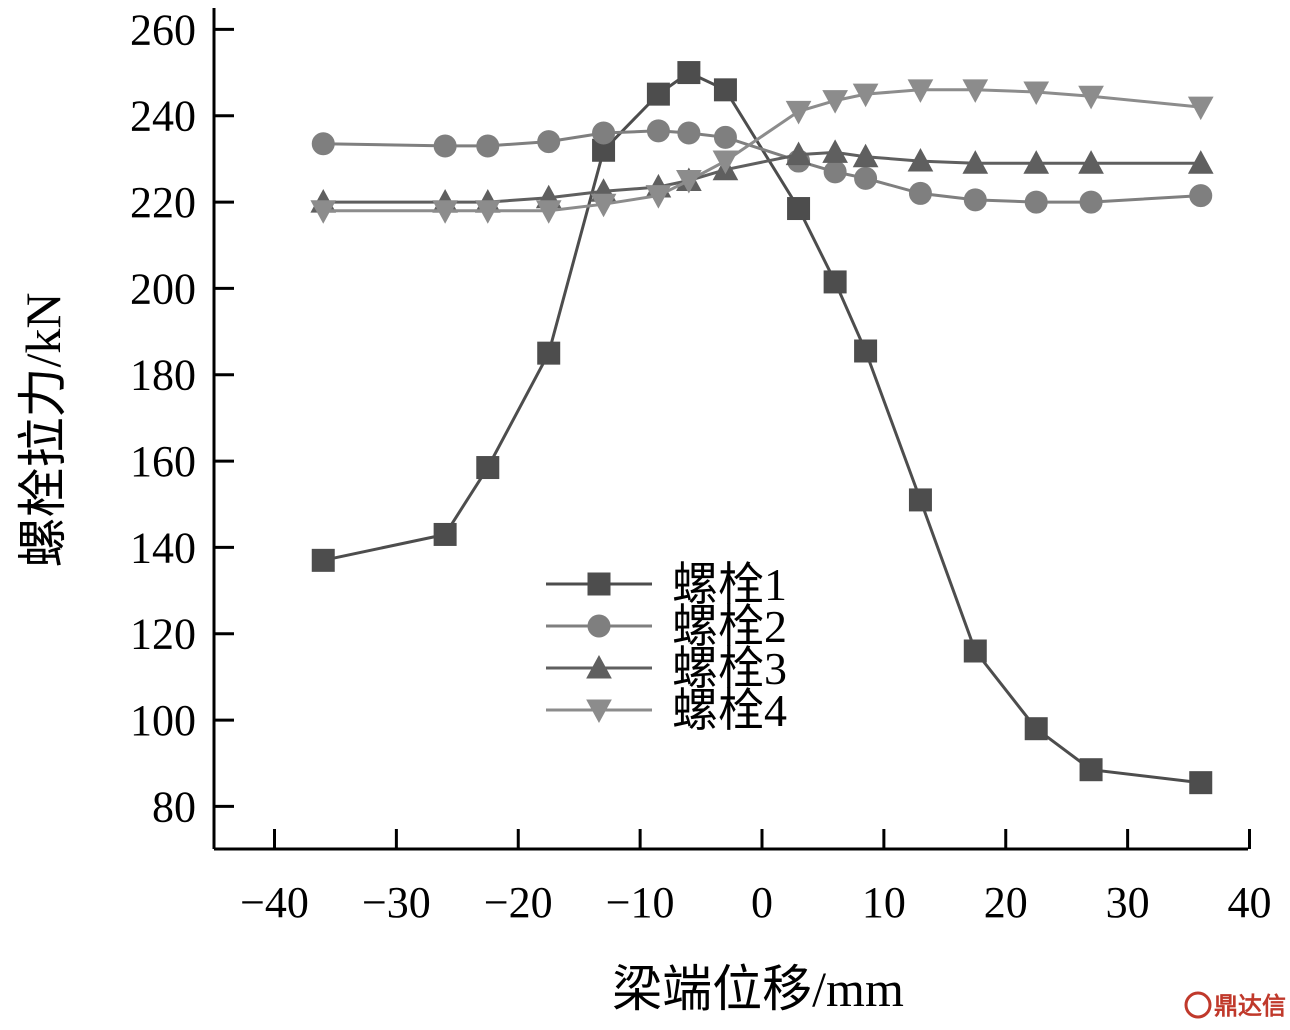 Image resolution: width=1290 pixels, height=1030 pixels. Describe the element at coordinates (163, 634) in the screenshot. I see `y-tick-label: 120` at that location.